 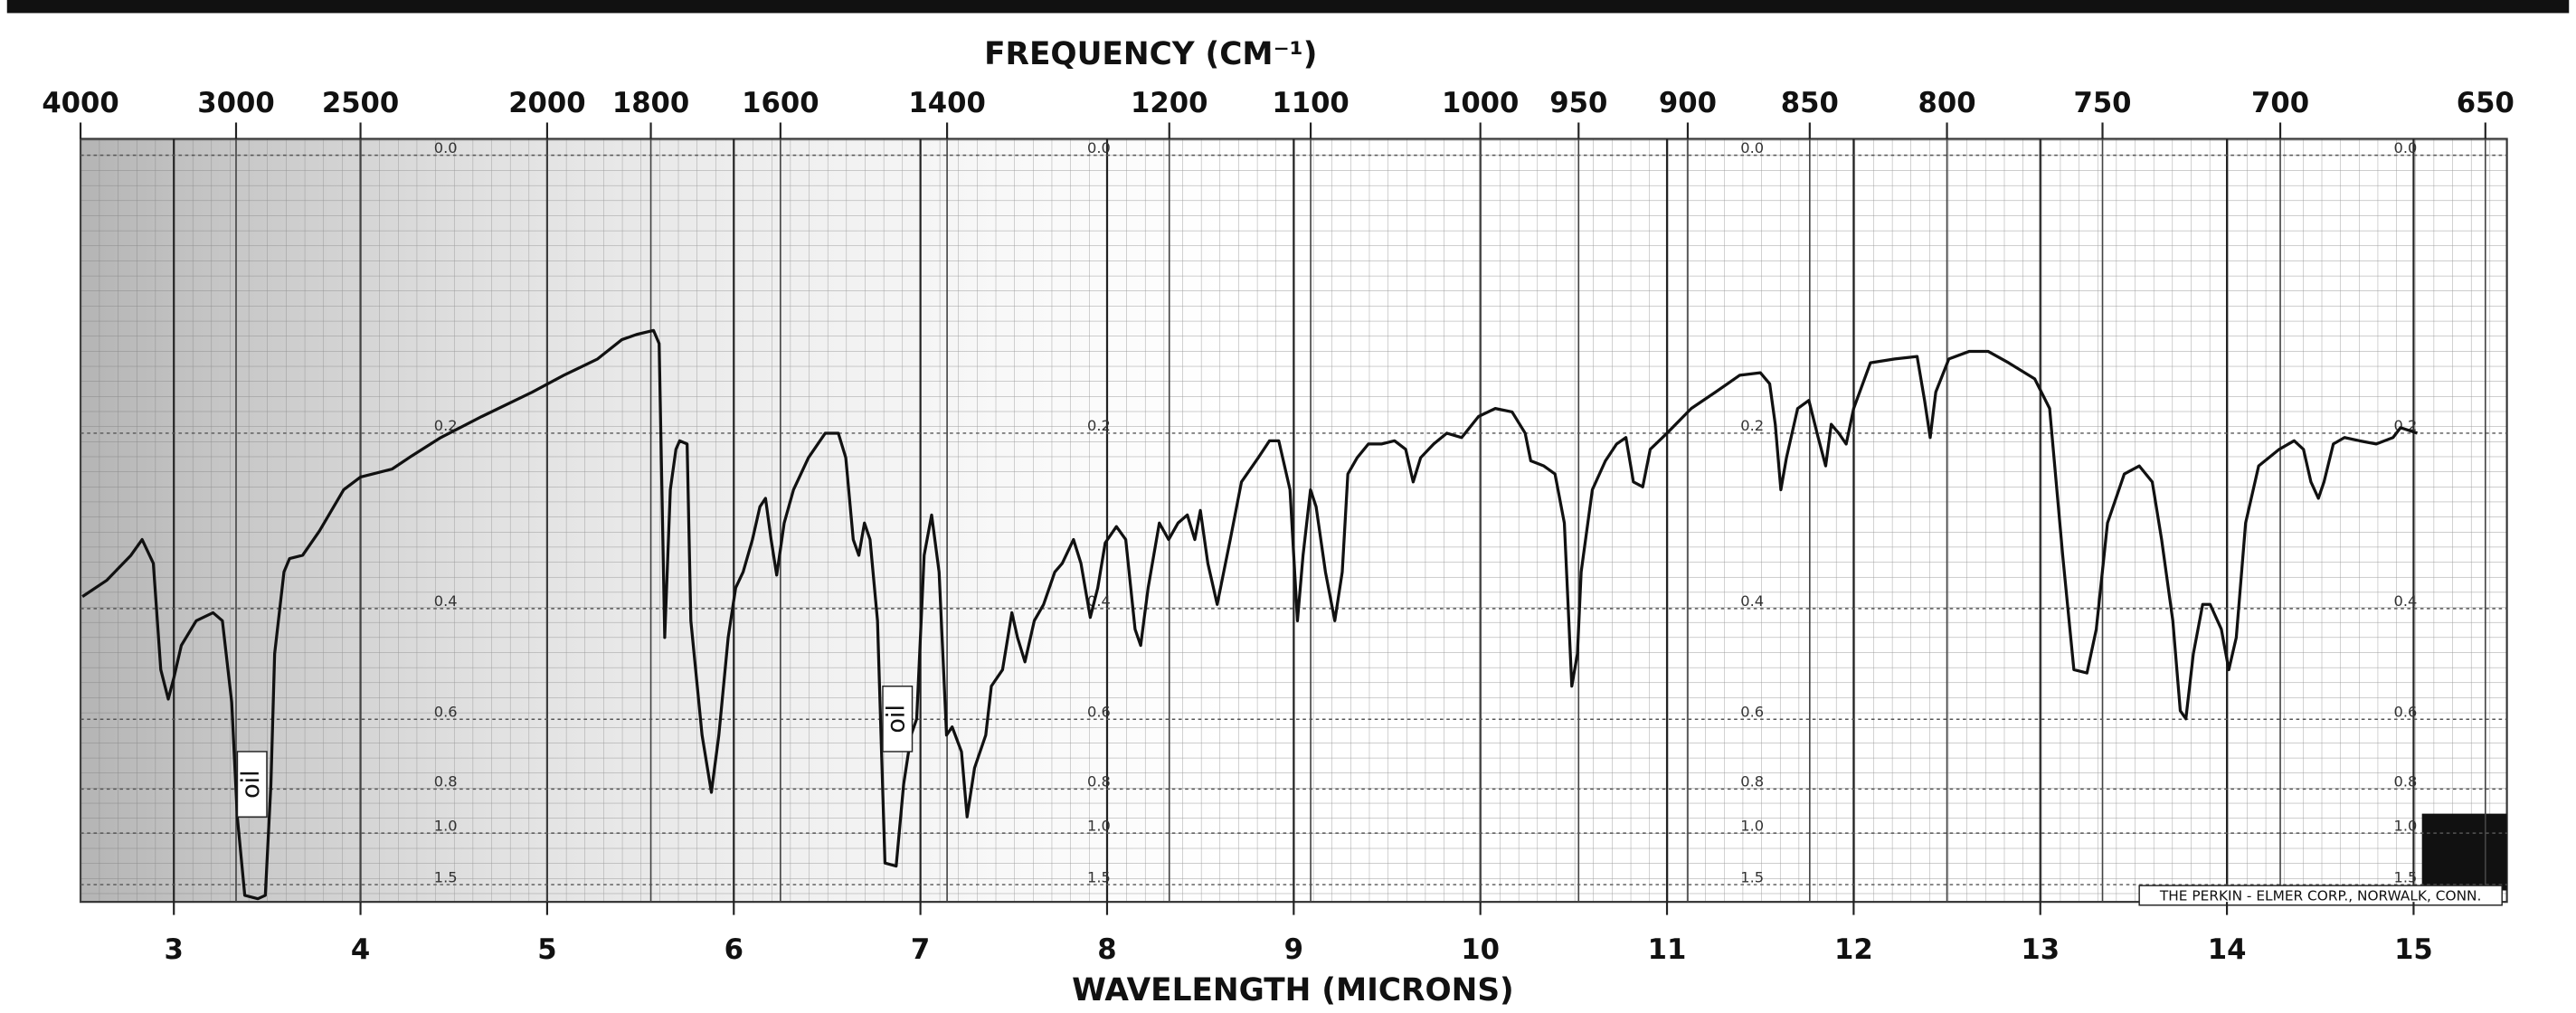 I want to click on x2-tick-label: 700, so click(x=2280, y=103).